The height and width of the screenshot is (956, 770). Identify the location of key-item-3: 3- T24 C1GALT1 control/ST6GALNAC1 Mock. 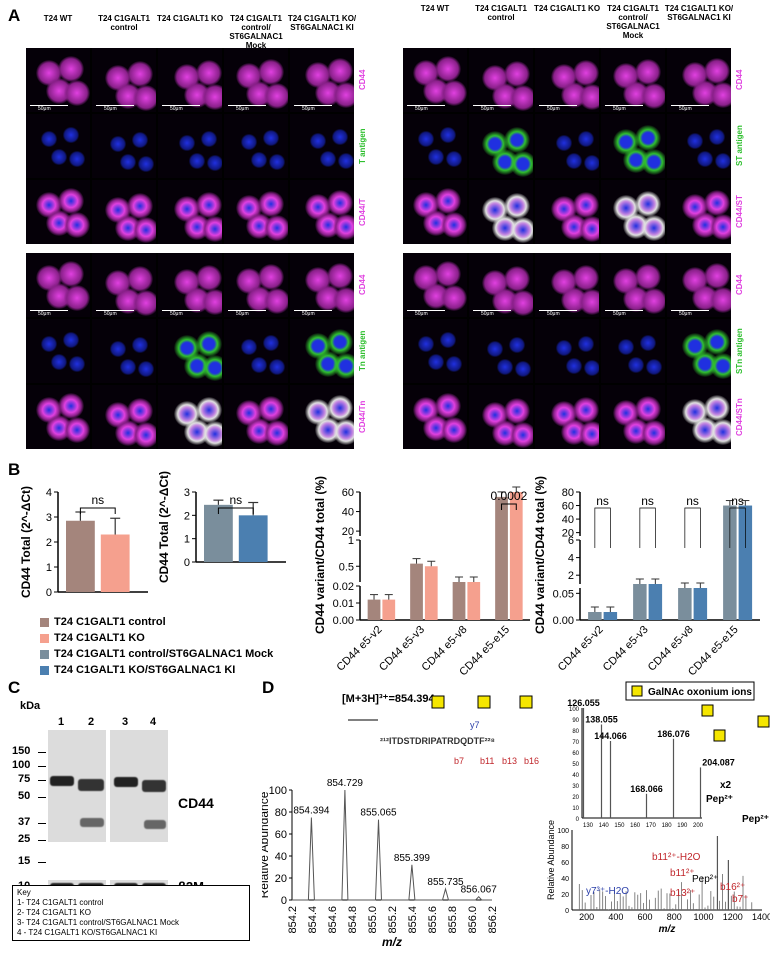
(98, 922).